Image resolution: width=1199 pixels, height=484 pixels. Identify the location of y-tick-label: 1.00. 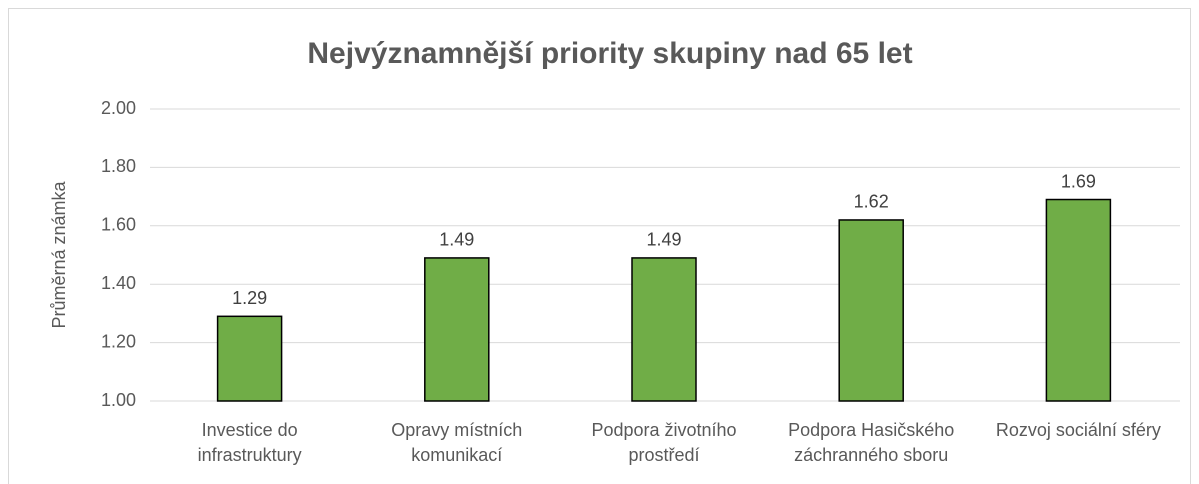
(118, 400).